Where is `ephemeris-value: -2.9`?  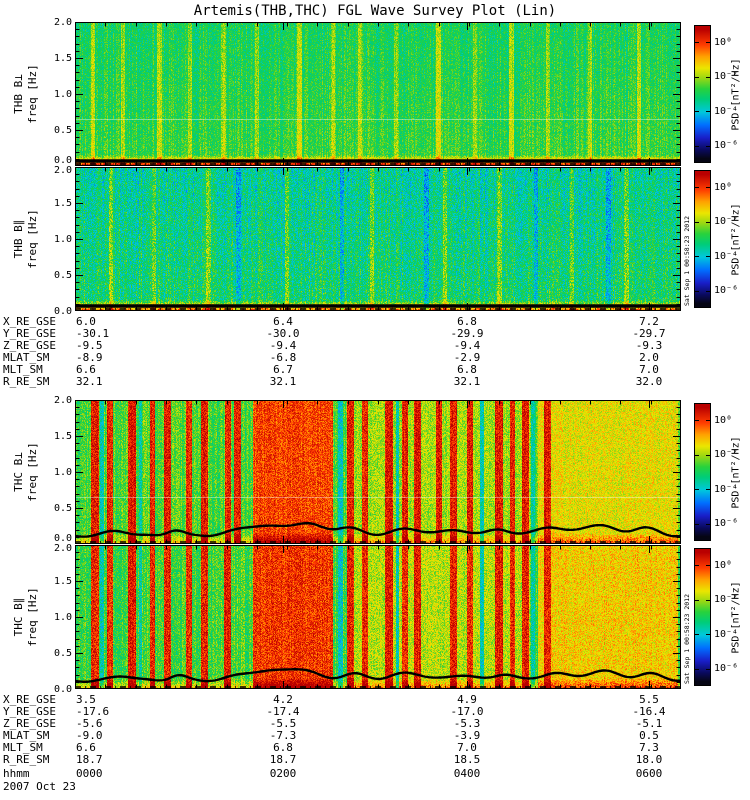 ephemeris-value: -2.9 is located at coordinates (467, 357).